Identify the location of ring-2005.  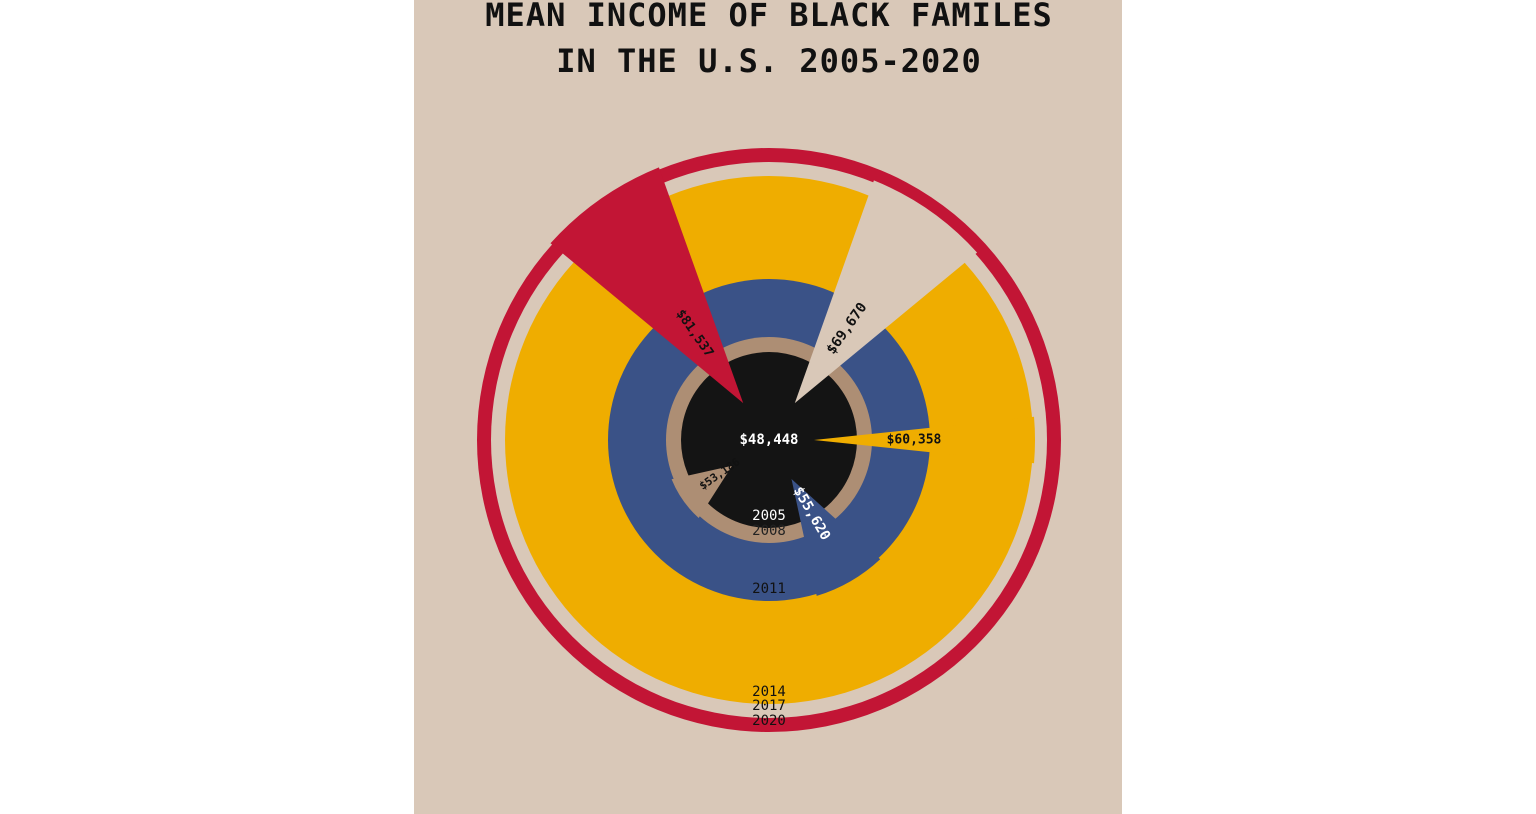
(769, 440).